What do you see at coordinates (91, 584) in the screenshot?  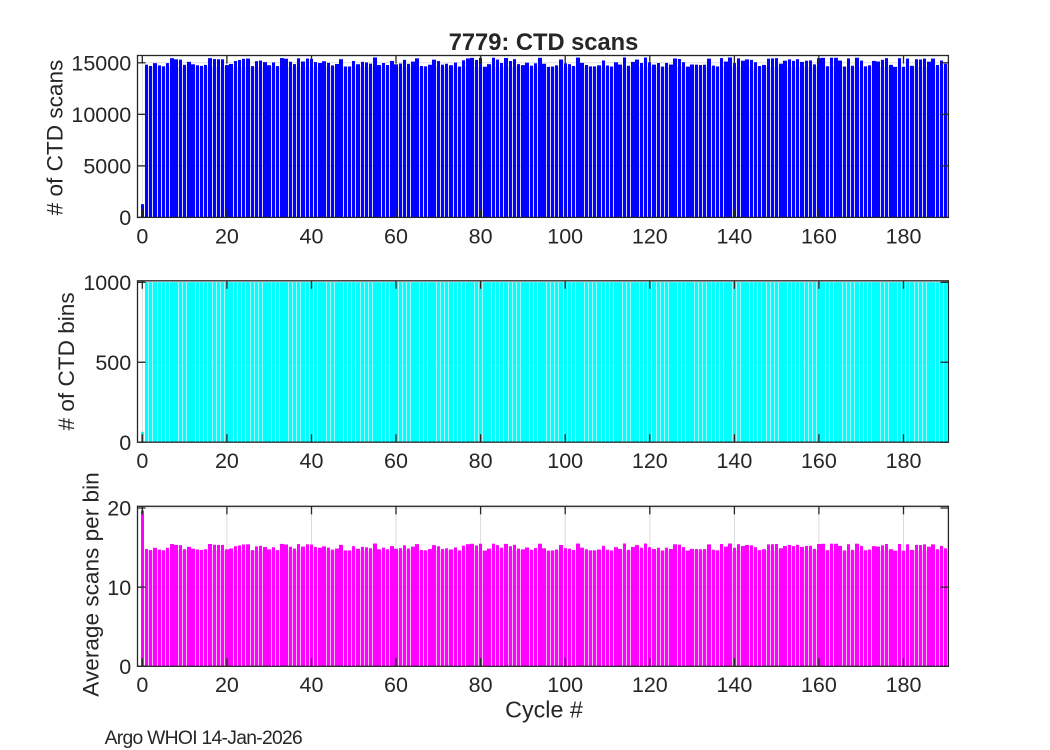 I see `svg-text: Average scans per bin` at bounding box center [91, 584].